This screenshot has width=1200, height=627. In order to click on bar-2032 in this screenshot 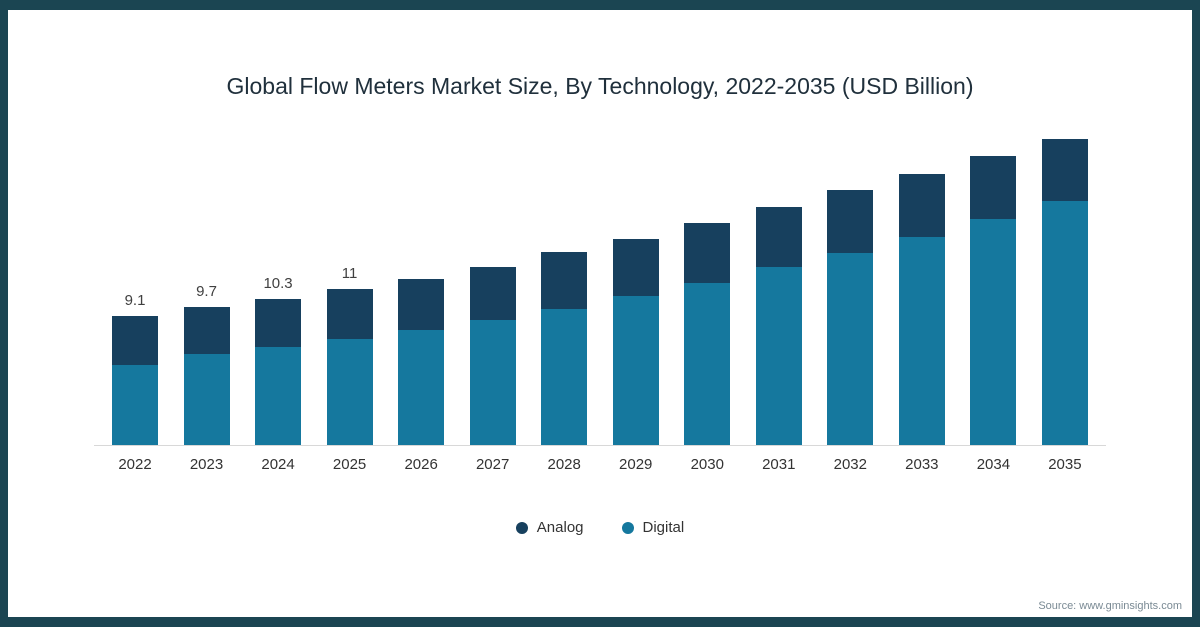, I will do `click(850, 318)`.